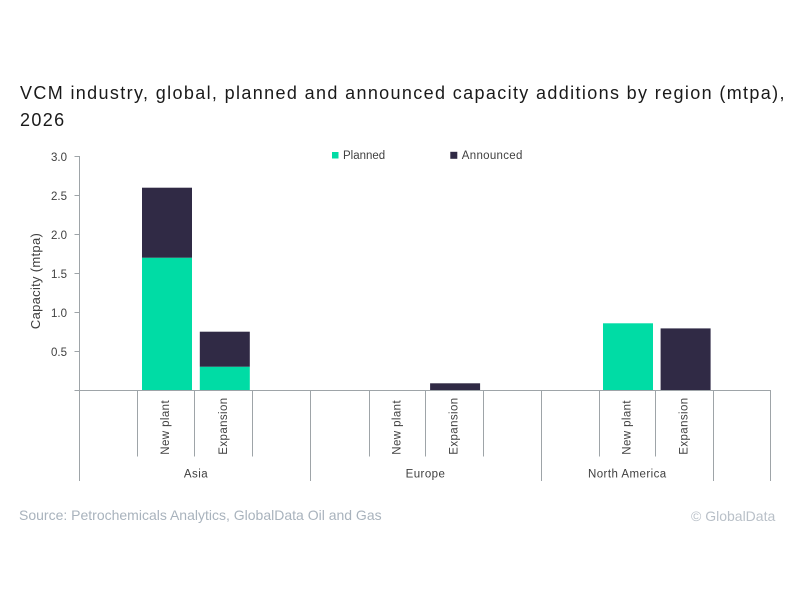 This screenshot has height=600, width=800. Describe the element at coordinates (426, 475) in the screenshot. I see `svg-text: Europe` at that location.